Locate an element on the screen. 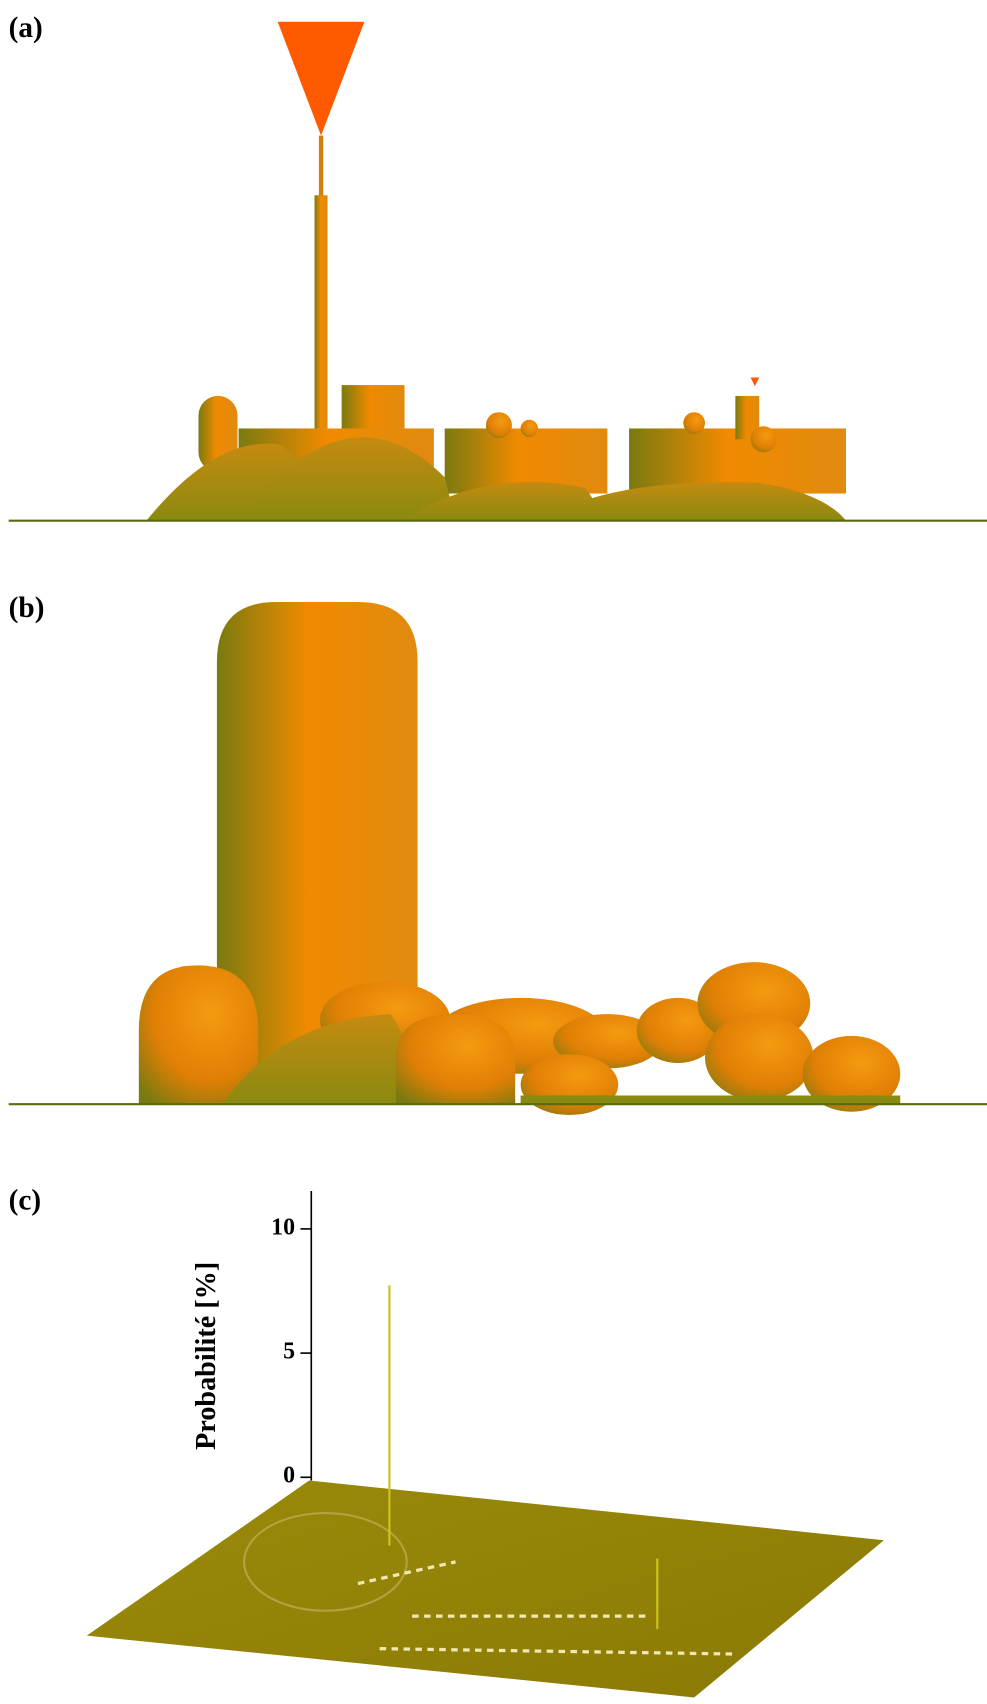  tick-label: 0 is located at coordinates (289, 1476).